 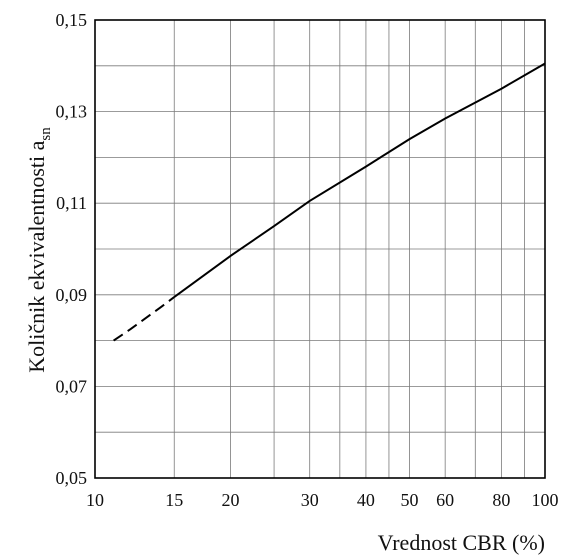 I want to click on y-tick-label: 0,05, so click(x=72, y=478).